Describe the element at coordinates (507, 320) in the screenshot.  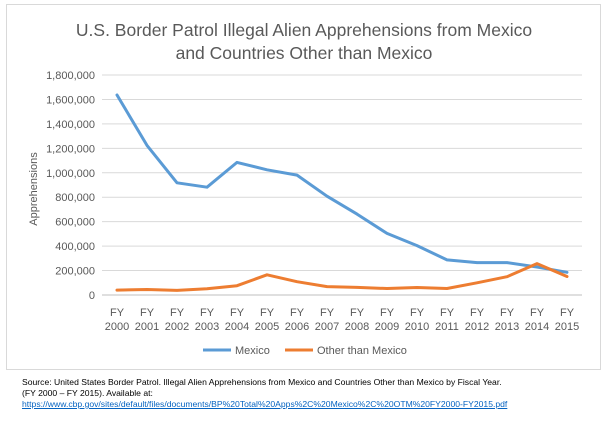
I see `x-tick-label: FY 2013` at that location.